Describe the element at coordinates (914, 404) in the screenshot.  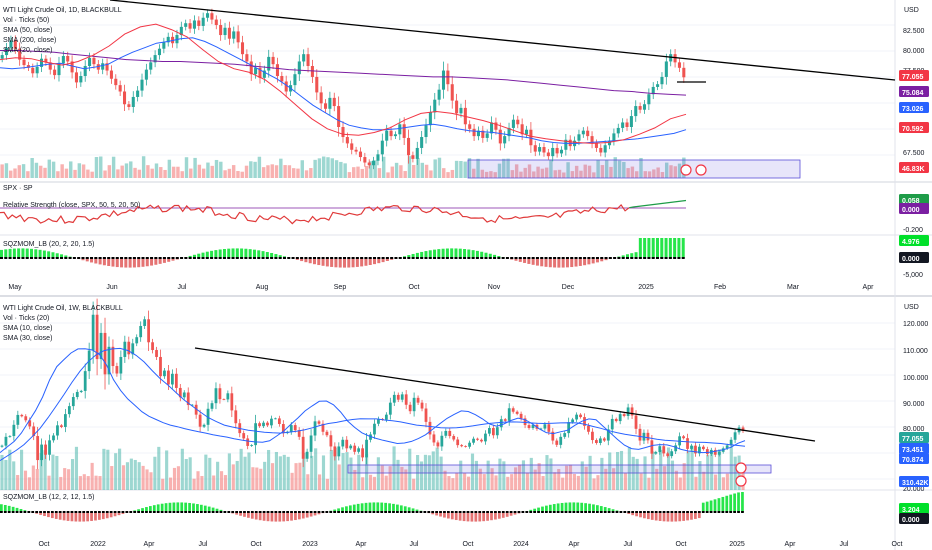
I see `bottom-y-tick: 90.000` at that location.